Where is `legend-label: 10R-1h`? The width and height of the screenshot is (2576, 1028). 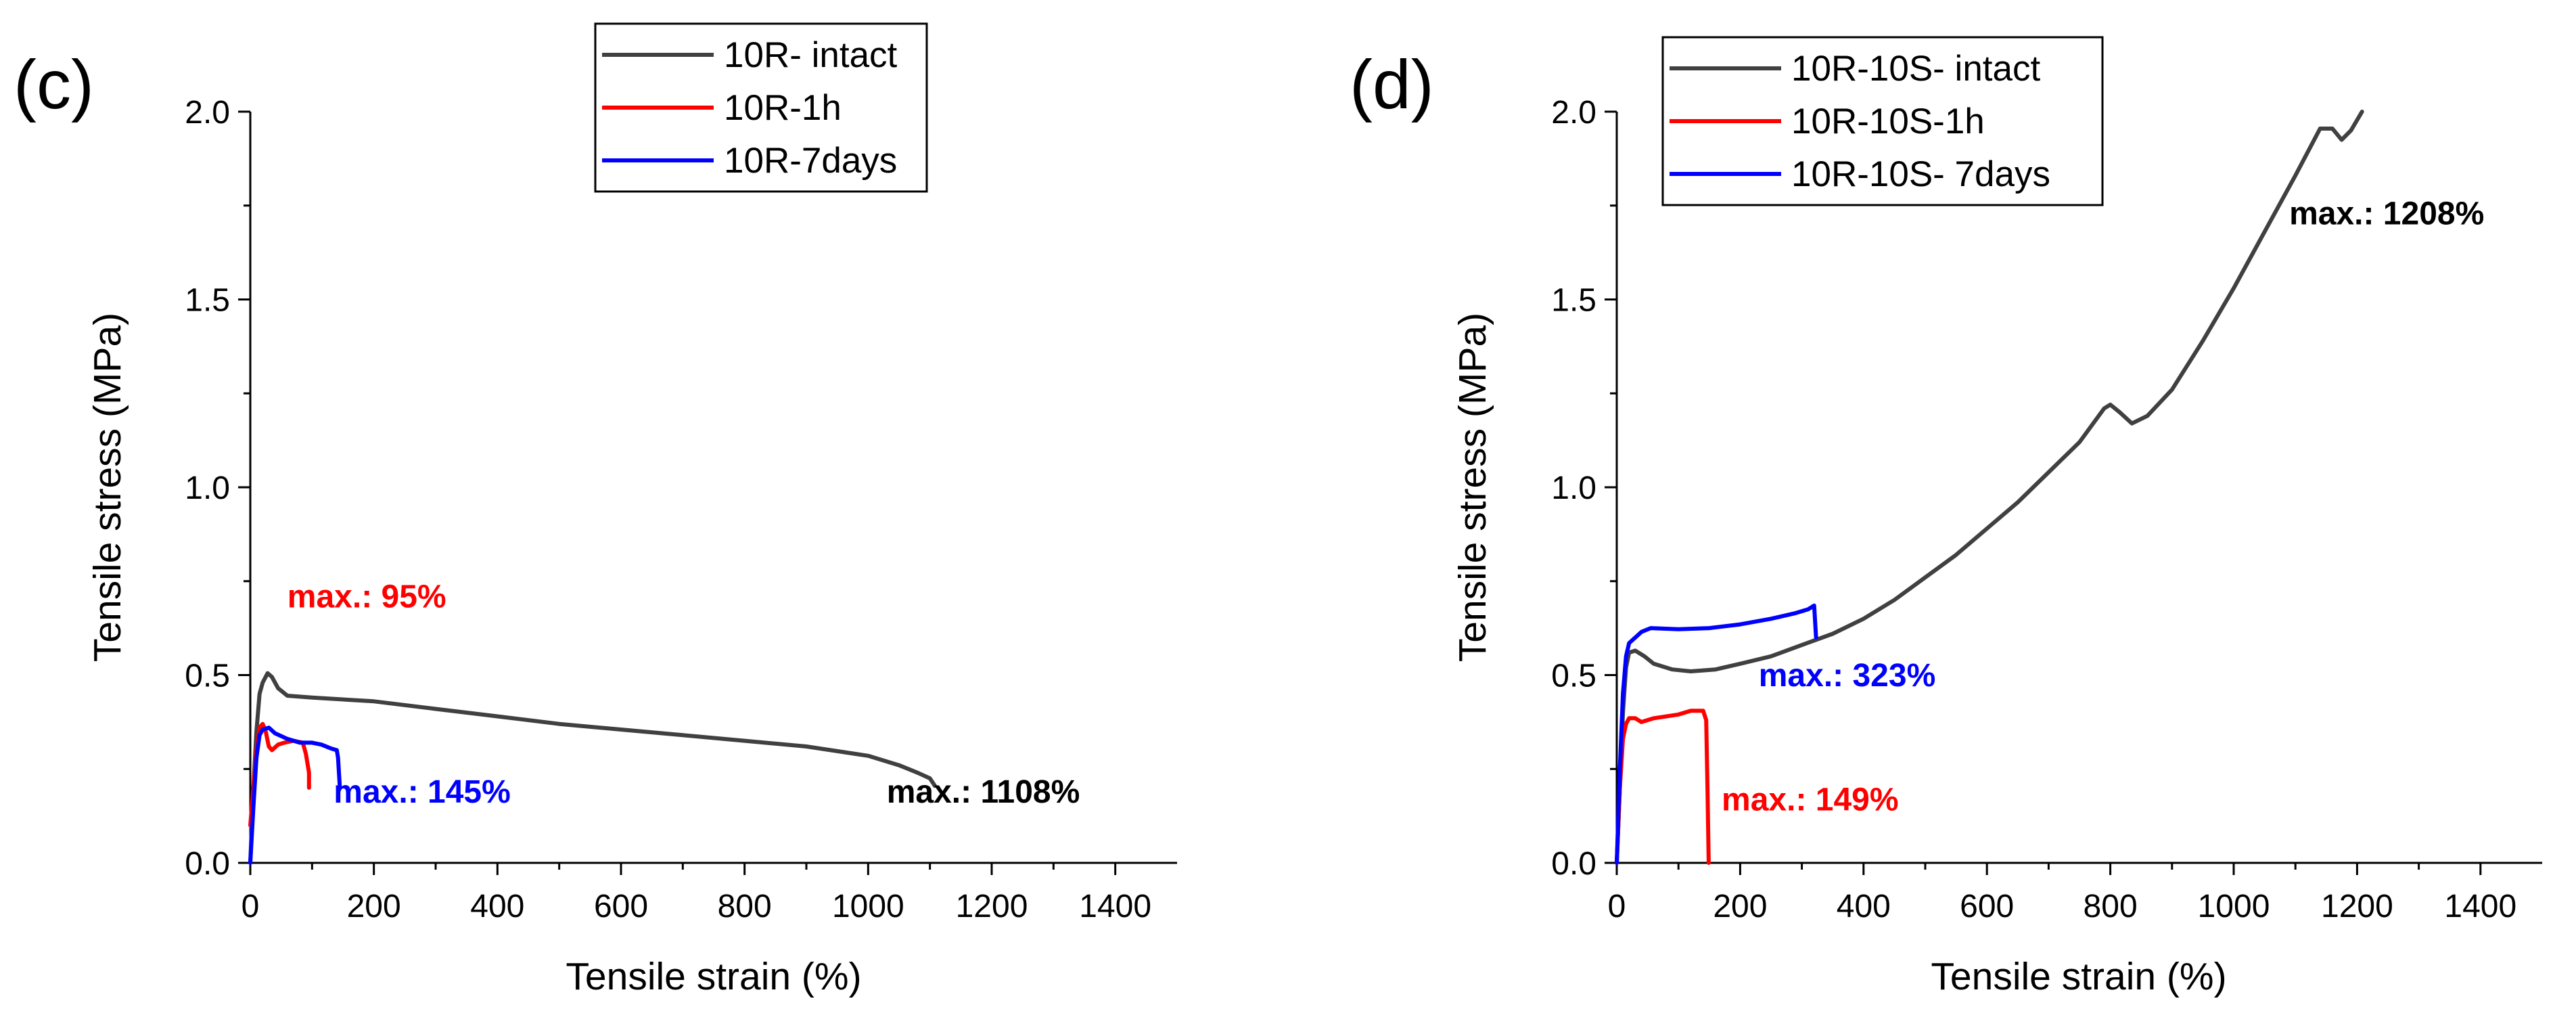 legend-label: 10R-1h is located at coordinates (783, 108).